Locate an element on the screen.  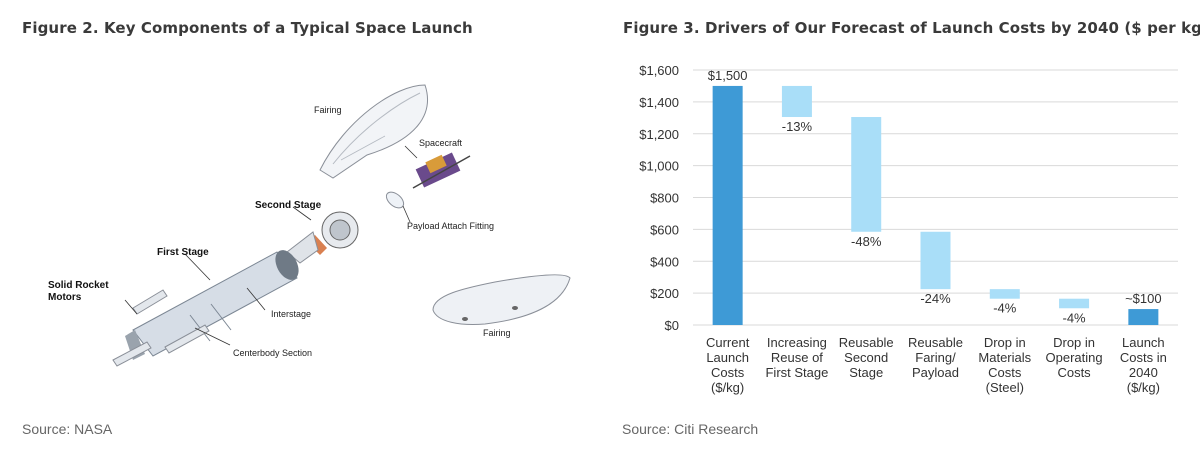
data-label-4: -4% is located at coordinates (1005, 308).